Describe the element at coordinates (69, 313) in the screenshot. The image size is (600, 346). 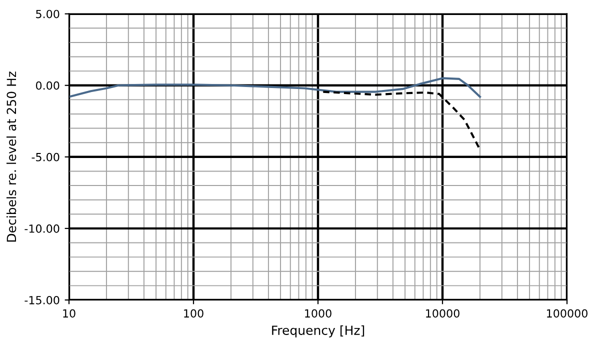
I see `x-tick-label: 10` at that location.